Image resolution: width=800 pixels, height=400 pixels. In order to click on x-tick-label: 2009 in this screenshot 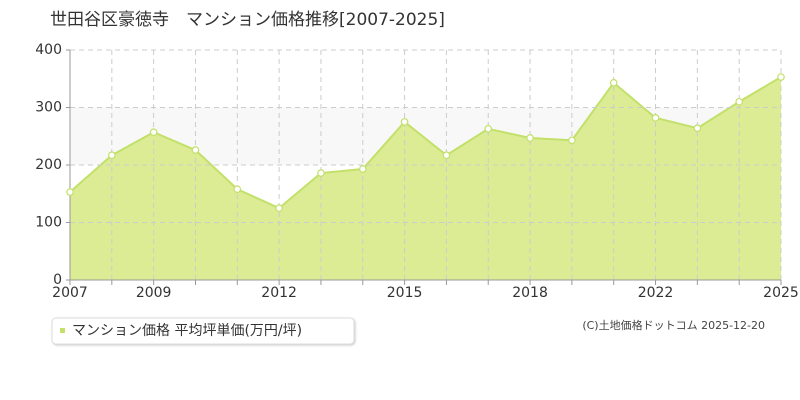, I will do `click(154, 293)`.